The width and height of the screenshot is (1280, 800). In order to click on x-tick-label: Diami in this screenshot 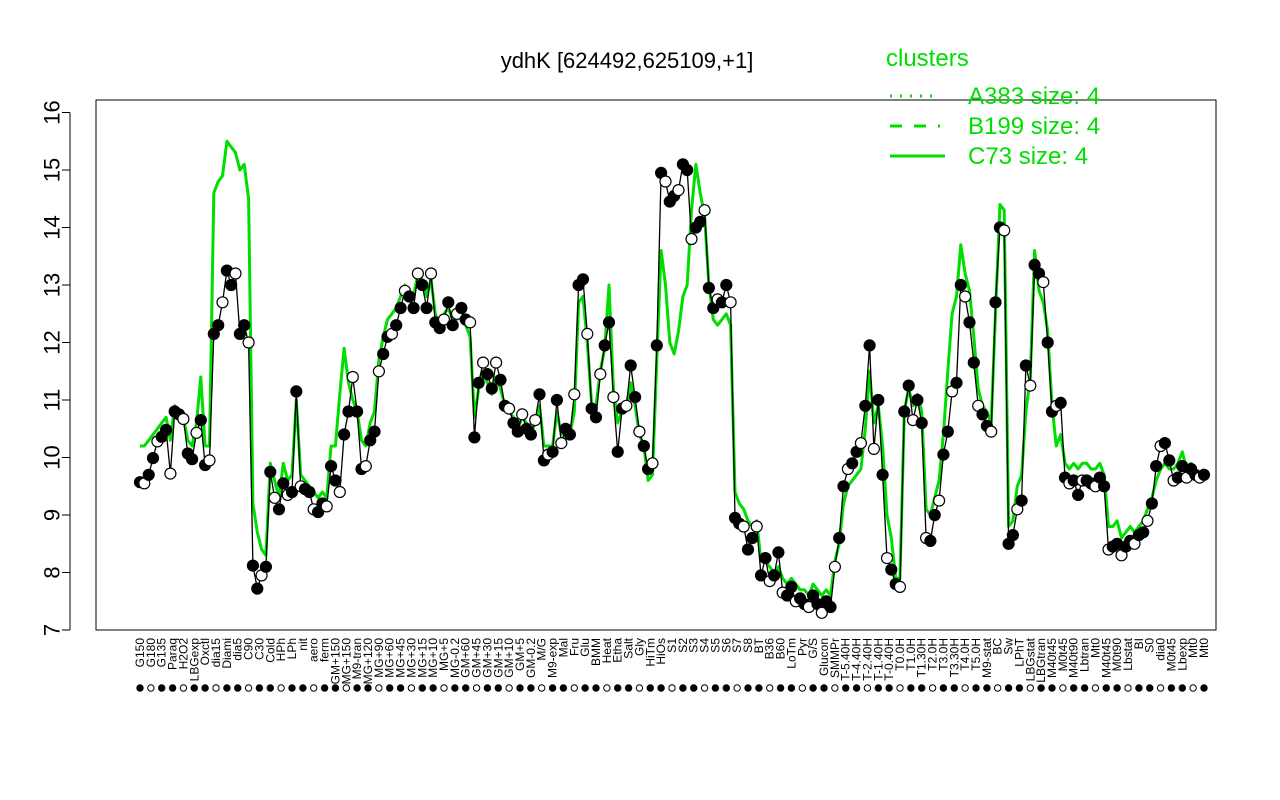, I will do `click(227, 653)`.